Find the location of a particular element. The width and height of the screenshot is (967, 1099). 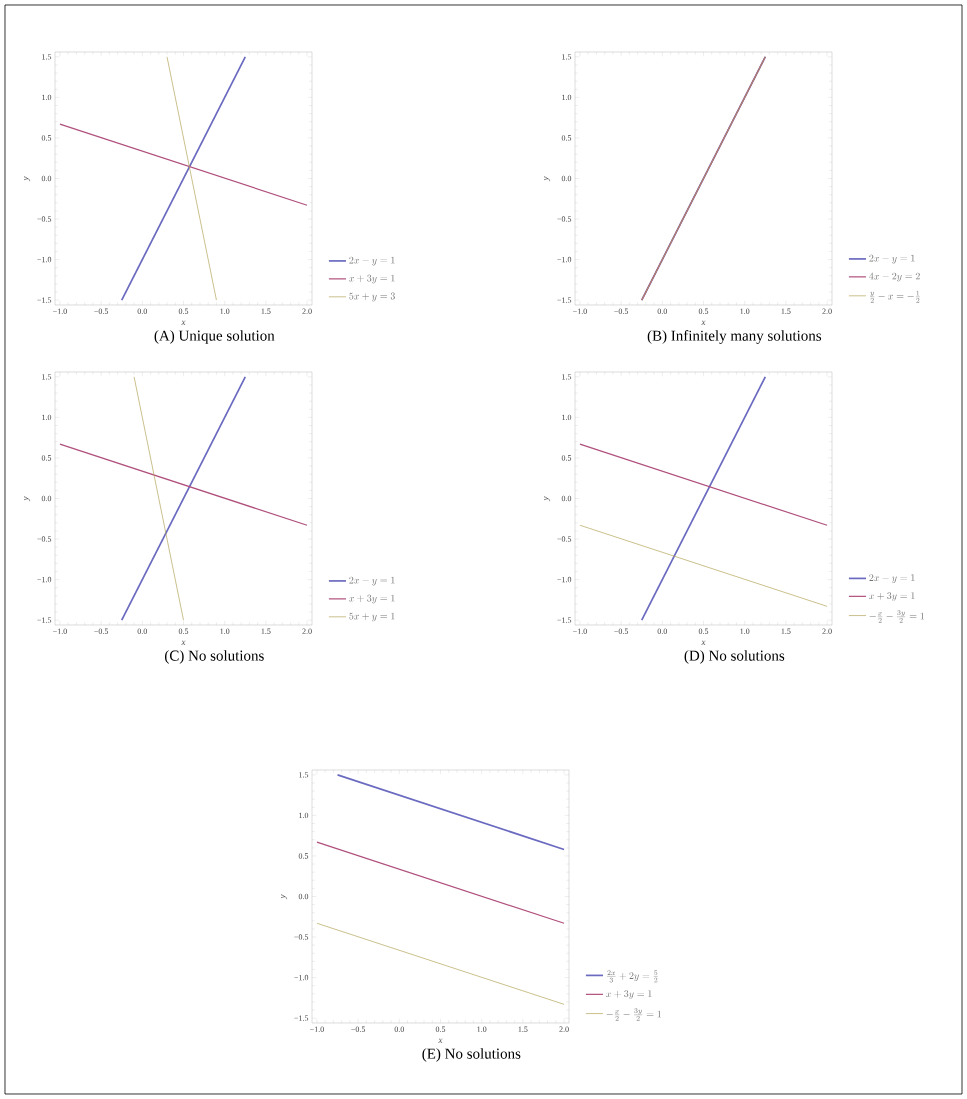

legend-label: $4x-2y=2$ is located at coordinates (894, 277).